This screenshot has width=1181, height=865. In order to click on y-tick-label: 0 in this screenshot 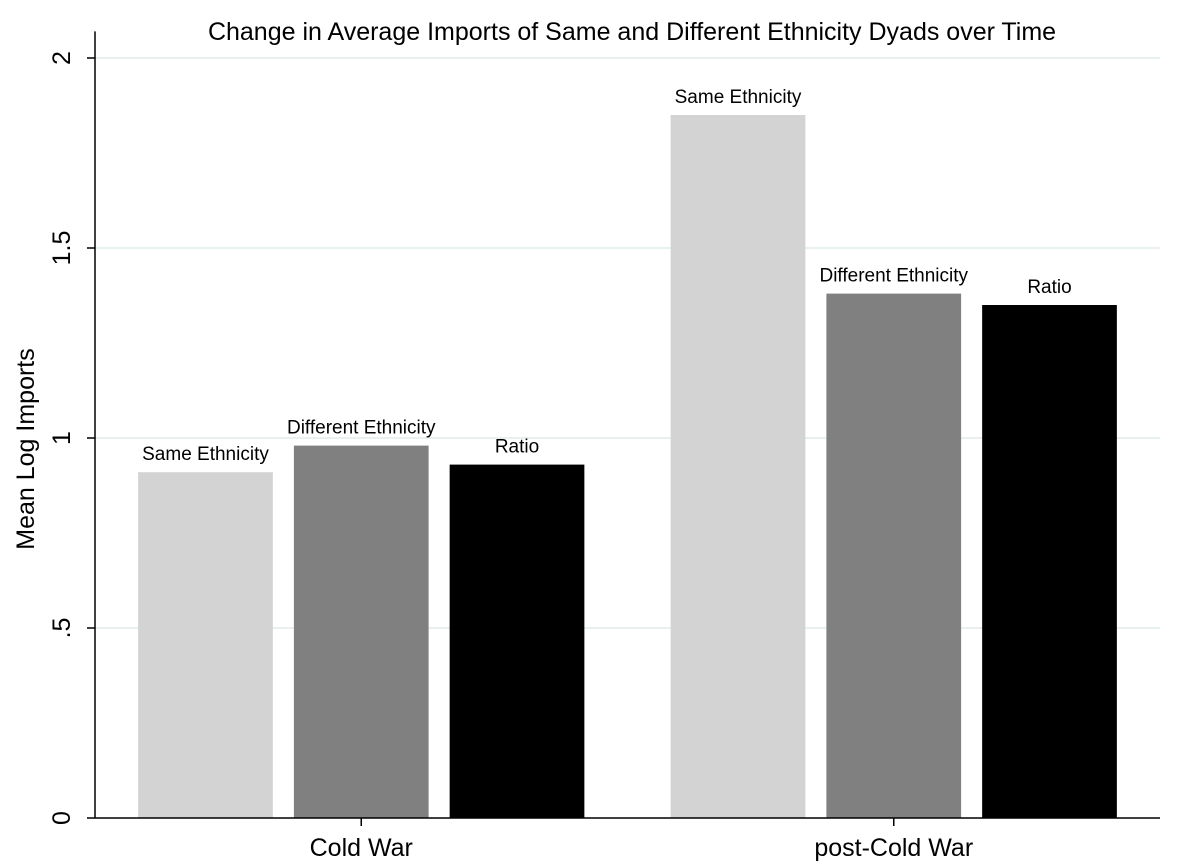, I will do `click(62, 818)`.